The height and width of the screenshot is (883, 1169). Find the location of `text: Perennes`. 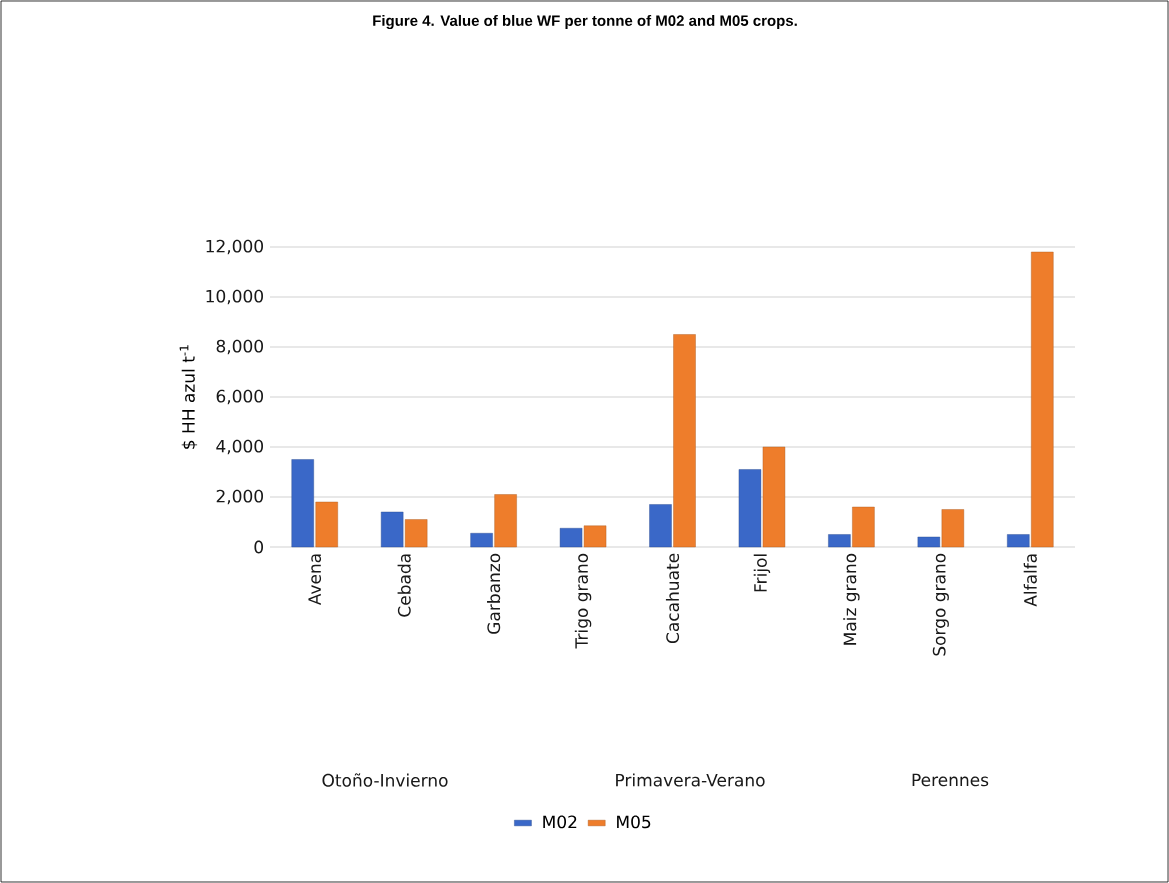

text: Perennes is located at coordinates (950, 780).